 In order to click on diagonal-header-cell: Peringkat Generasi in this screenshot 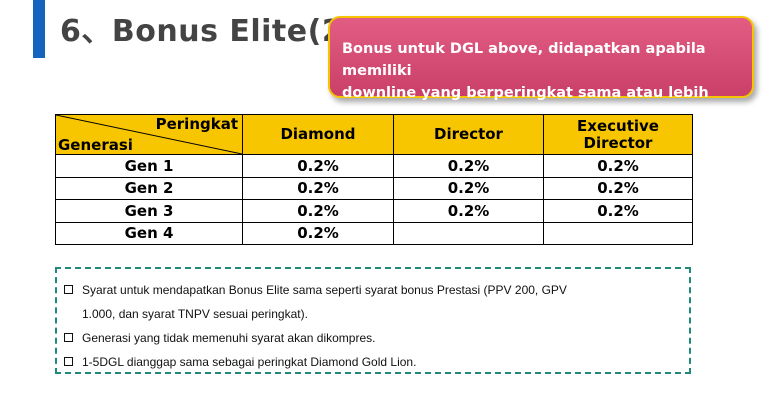, I will do `click(149, 134)`.